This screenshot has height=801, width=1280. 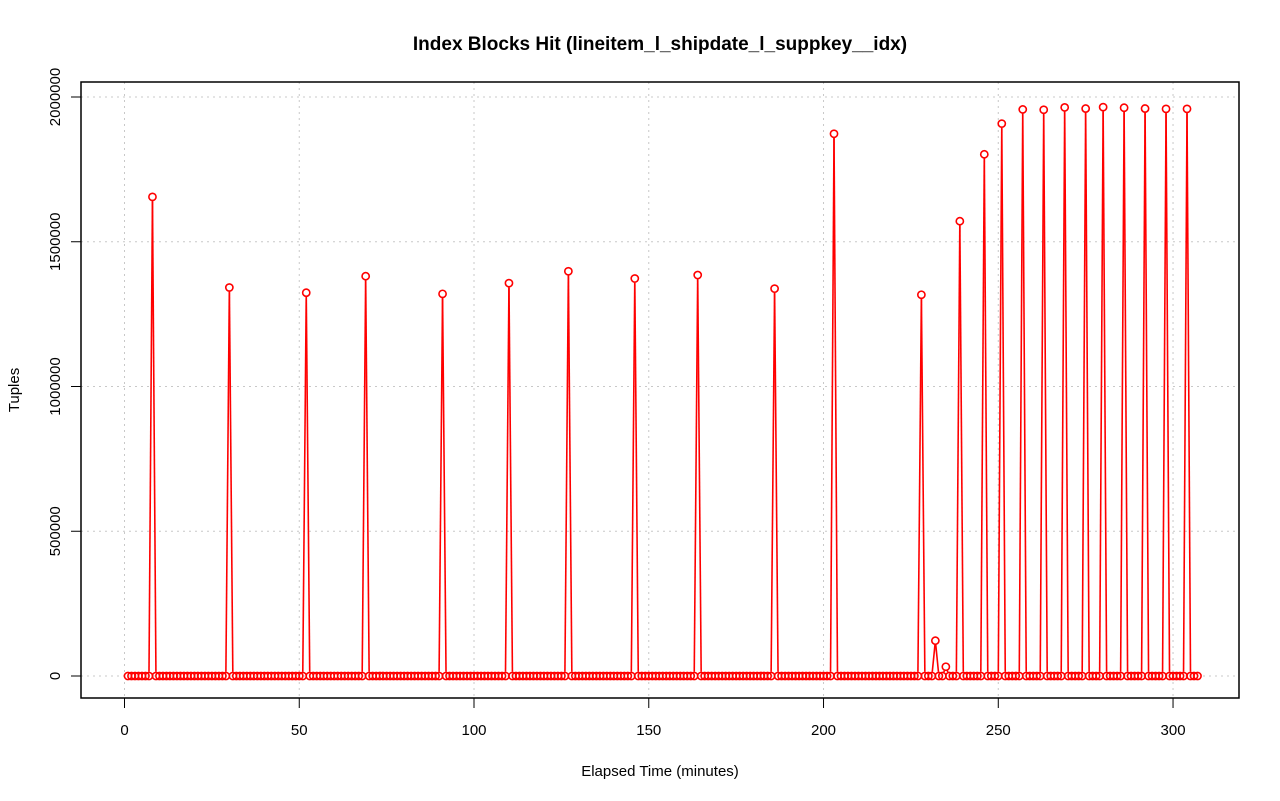 What do you see at coordinates (998, 730) in the screenshot?
I see `x-tick-label: 250` at bounding box center [998, 730].